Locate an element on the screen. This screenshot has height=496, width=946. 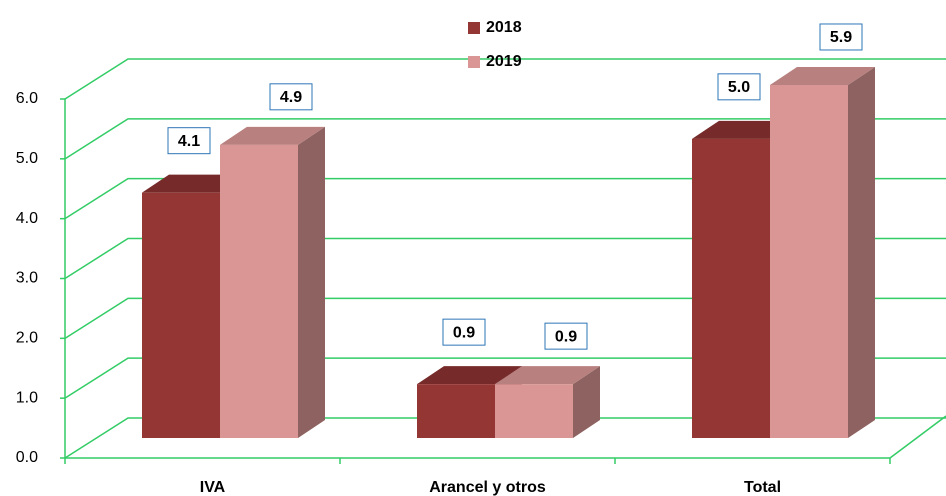
value-label: 5.0 is located at coordinates (739, 87).